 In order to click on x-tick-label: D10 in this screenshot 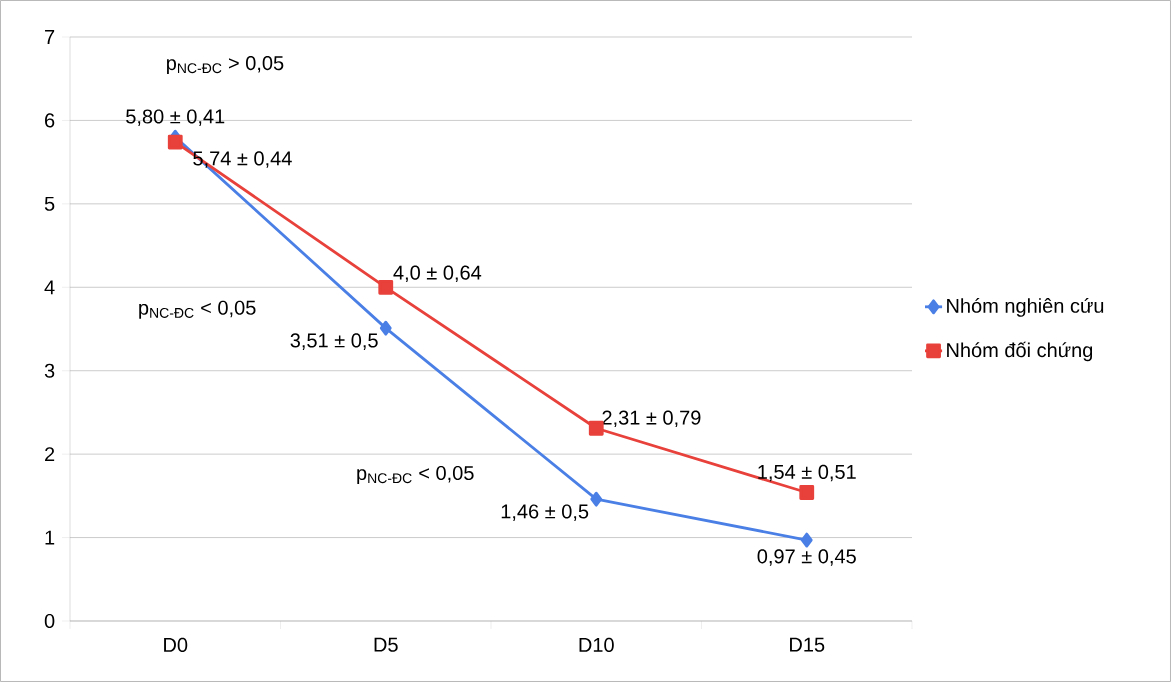, I will do `click(596, 644)`.